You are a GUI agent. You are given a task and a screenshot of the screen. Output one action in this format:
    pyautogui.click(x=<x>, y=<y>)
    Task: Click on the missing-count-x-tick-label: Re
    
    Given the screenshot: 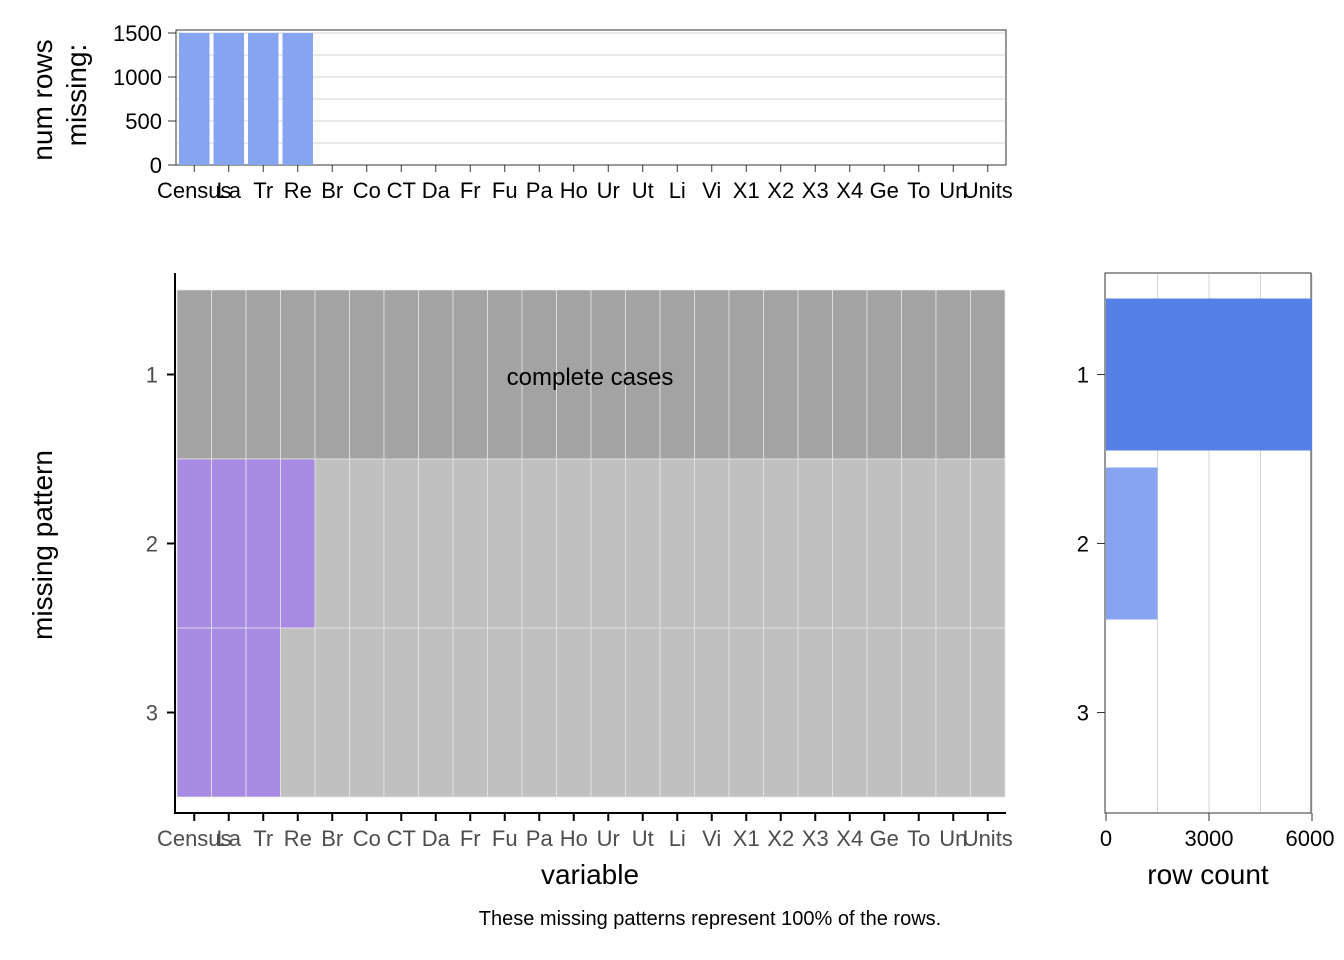 What is the action you would take?
    pyautogui.click(x=298, y=190)
    